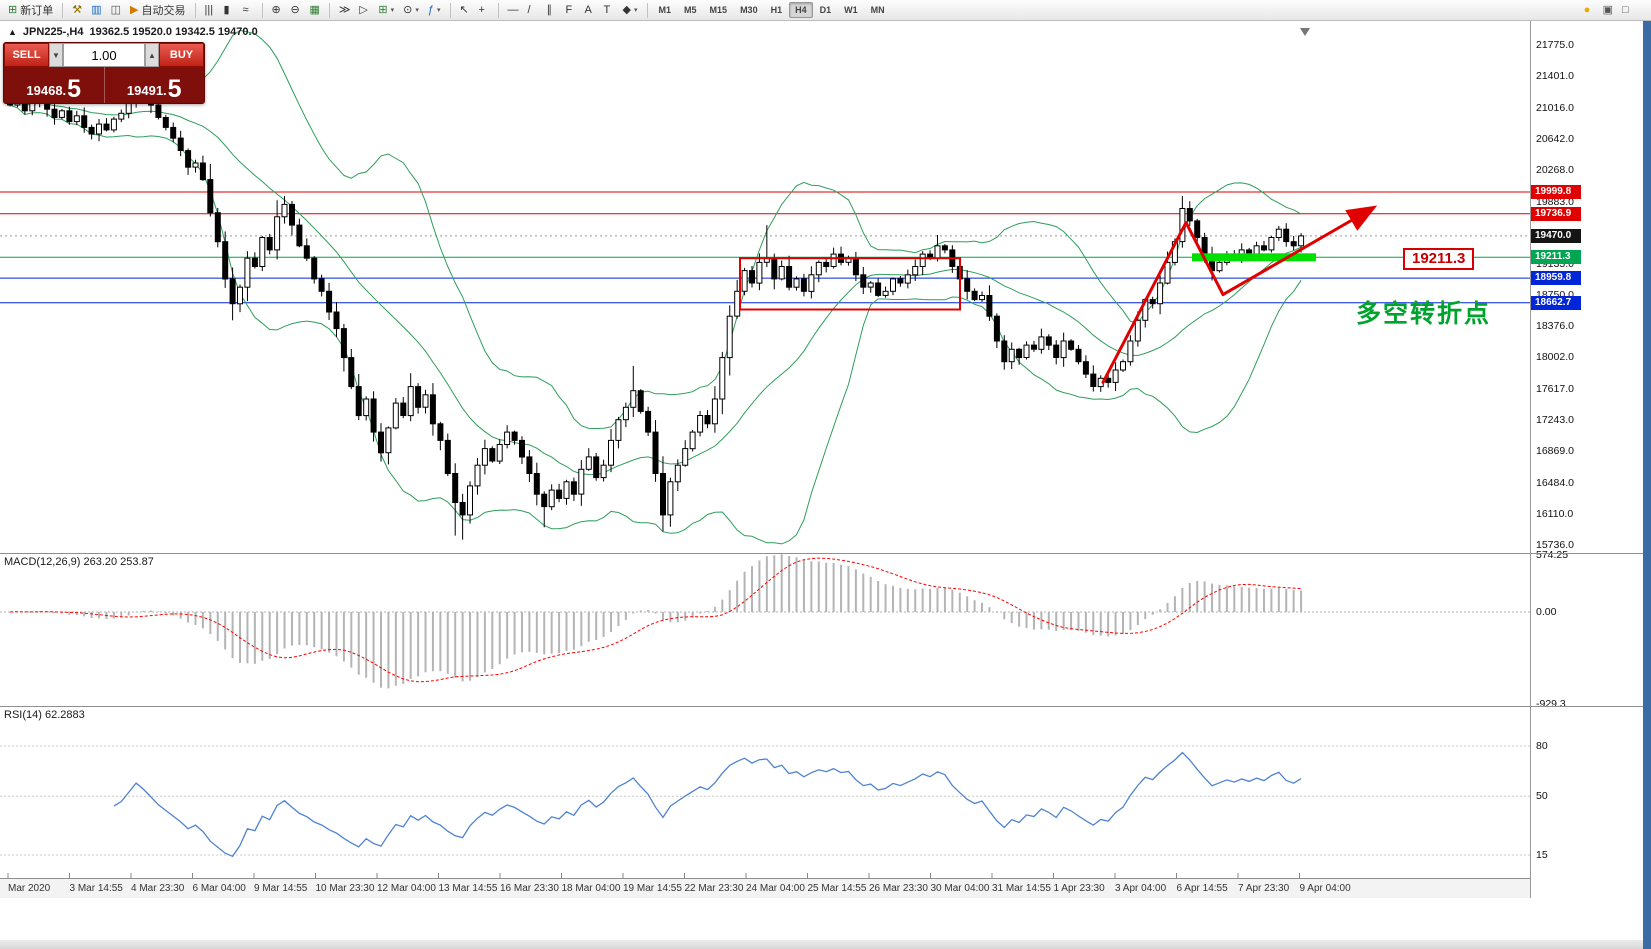 Image resolution: width=1651 pixels, height=949 pixels. I want to click on zoom-in-button: ⊕, so click(277, 10).